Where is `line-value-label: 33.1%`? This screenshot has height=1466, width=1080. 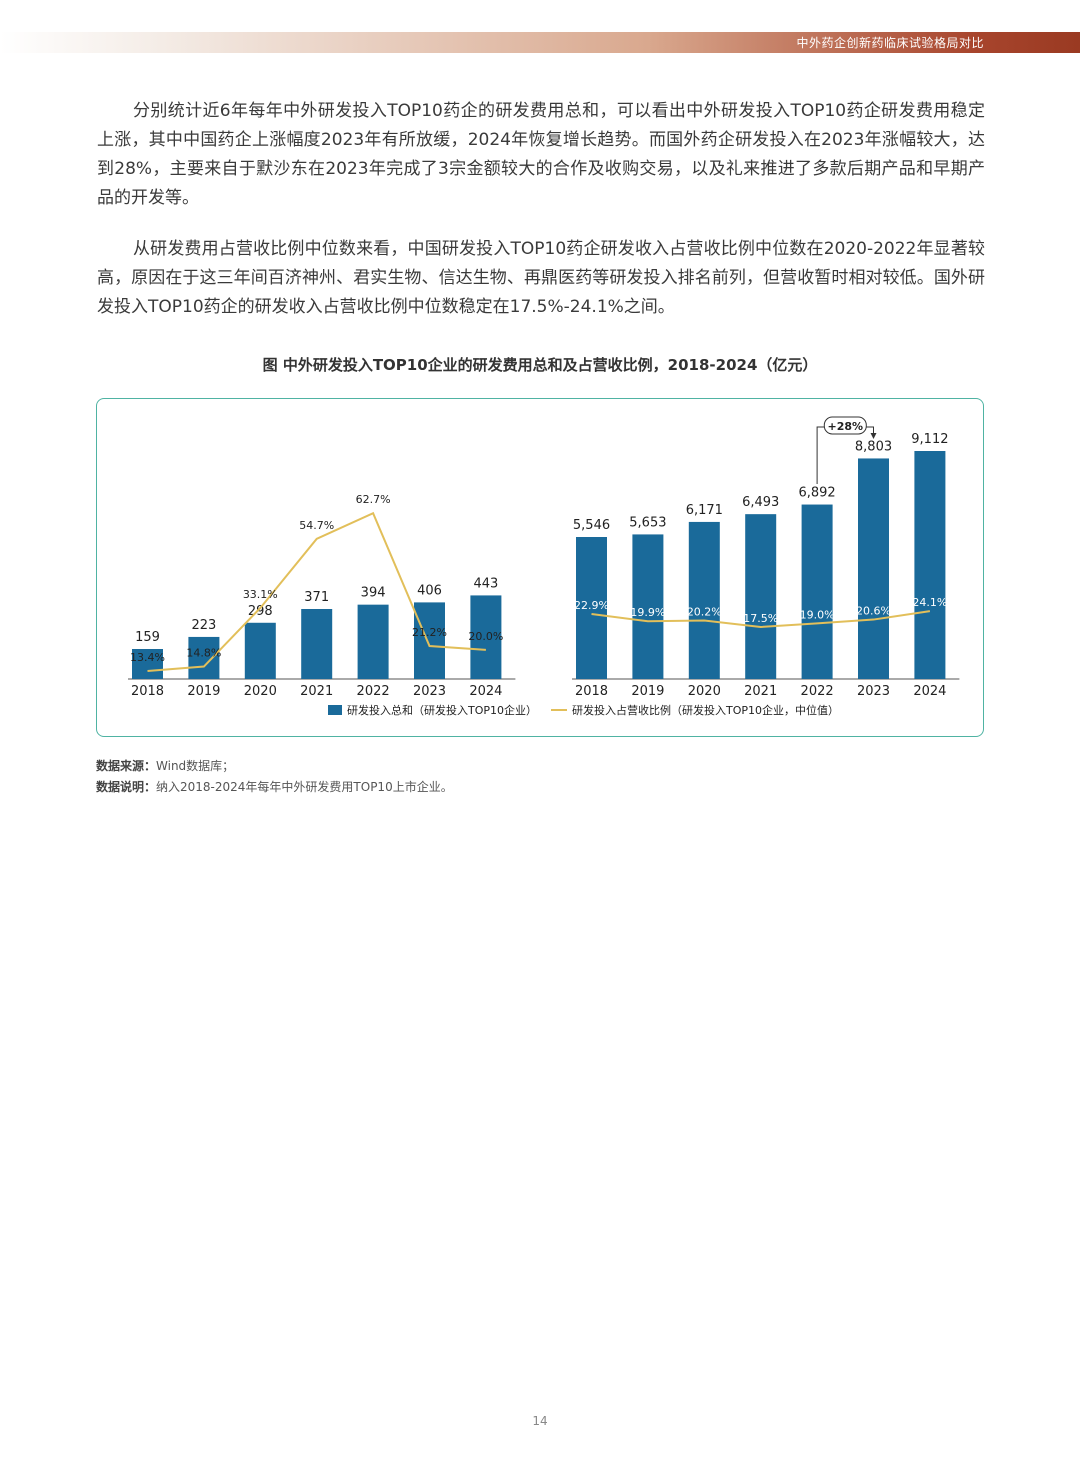 line-value-label: 33.1% is located at coordinates (260, 594).